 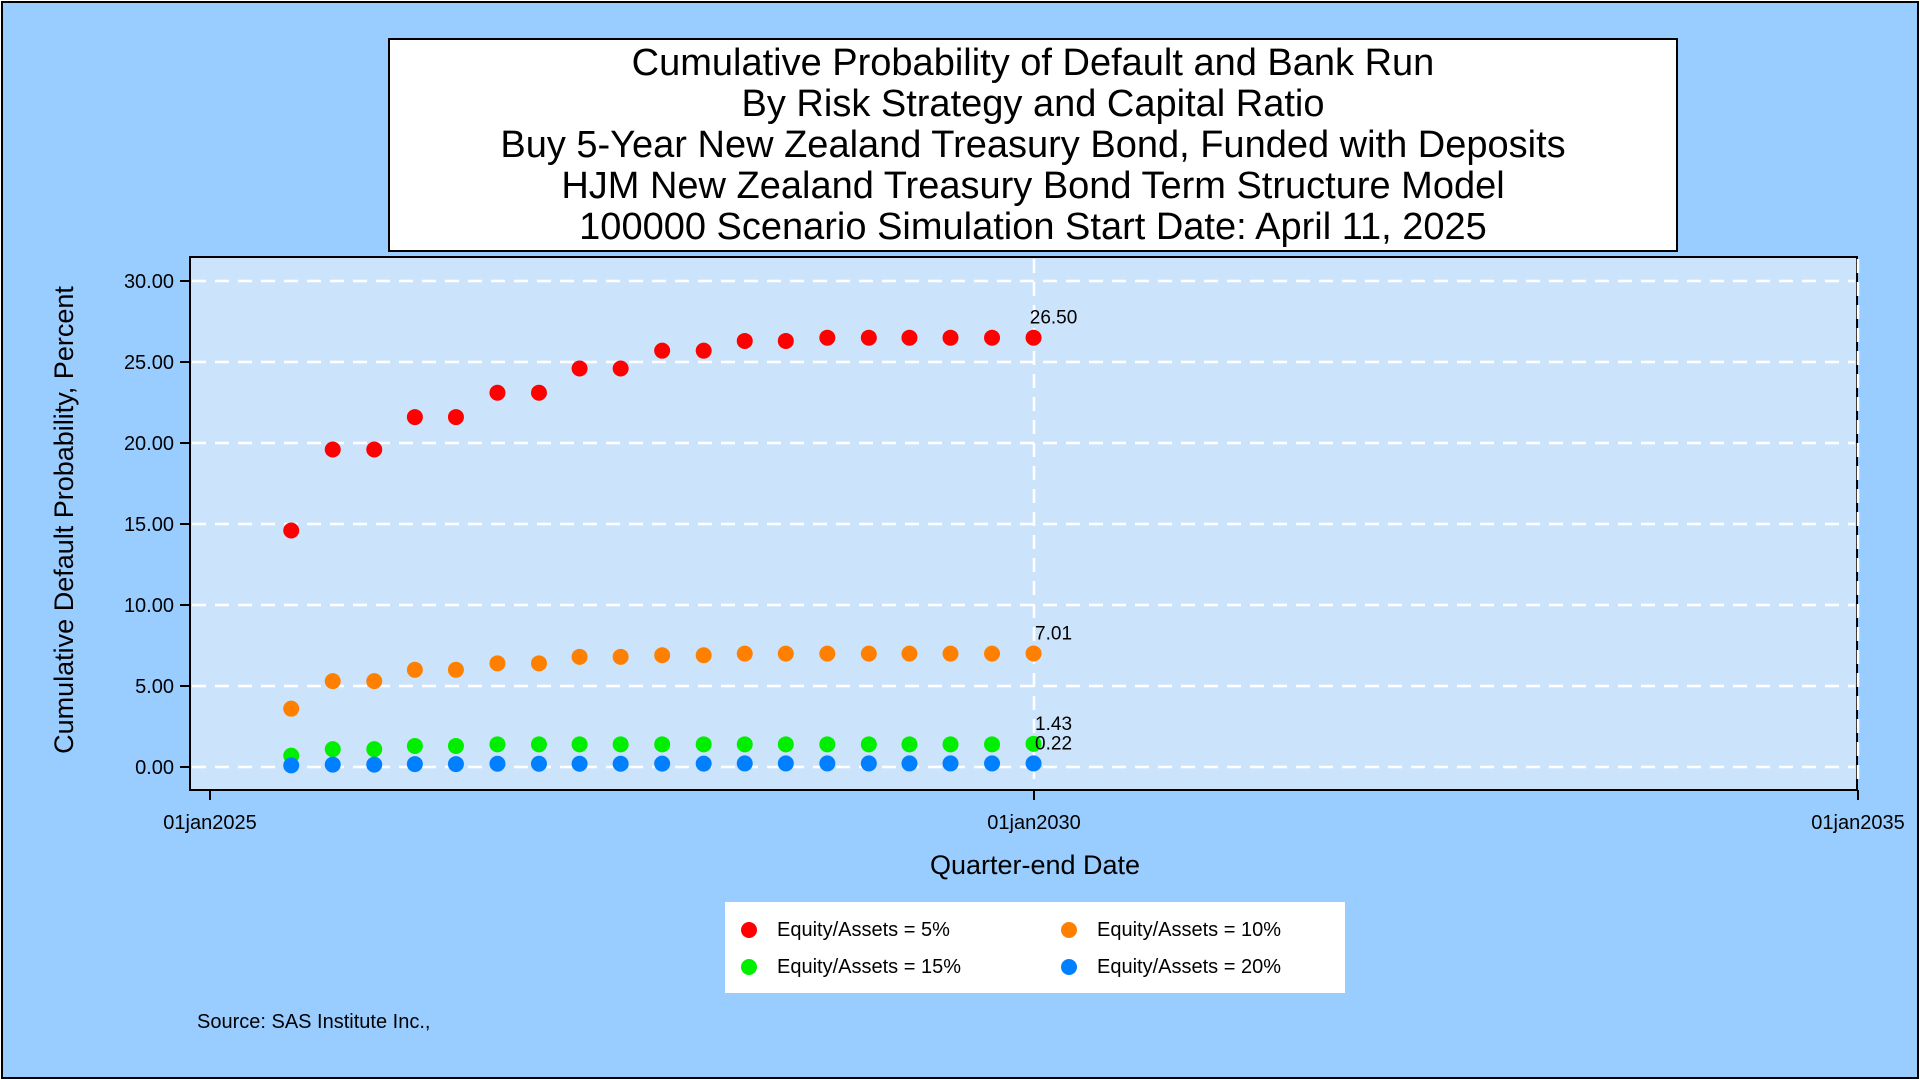 I want to click on data-label-equity-20: 0.22, so click(x=1053, y=743).